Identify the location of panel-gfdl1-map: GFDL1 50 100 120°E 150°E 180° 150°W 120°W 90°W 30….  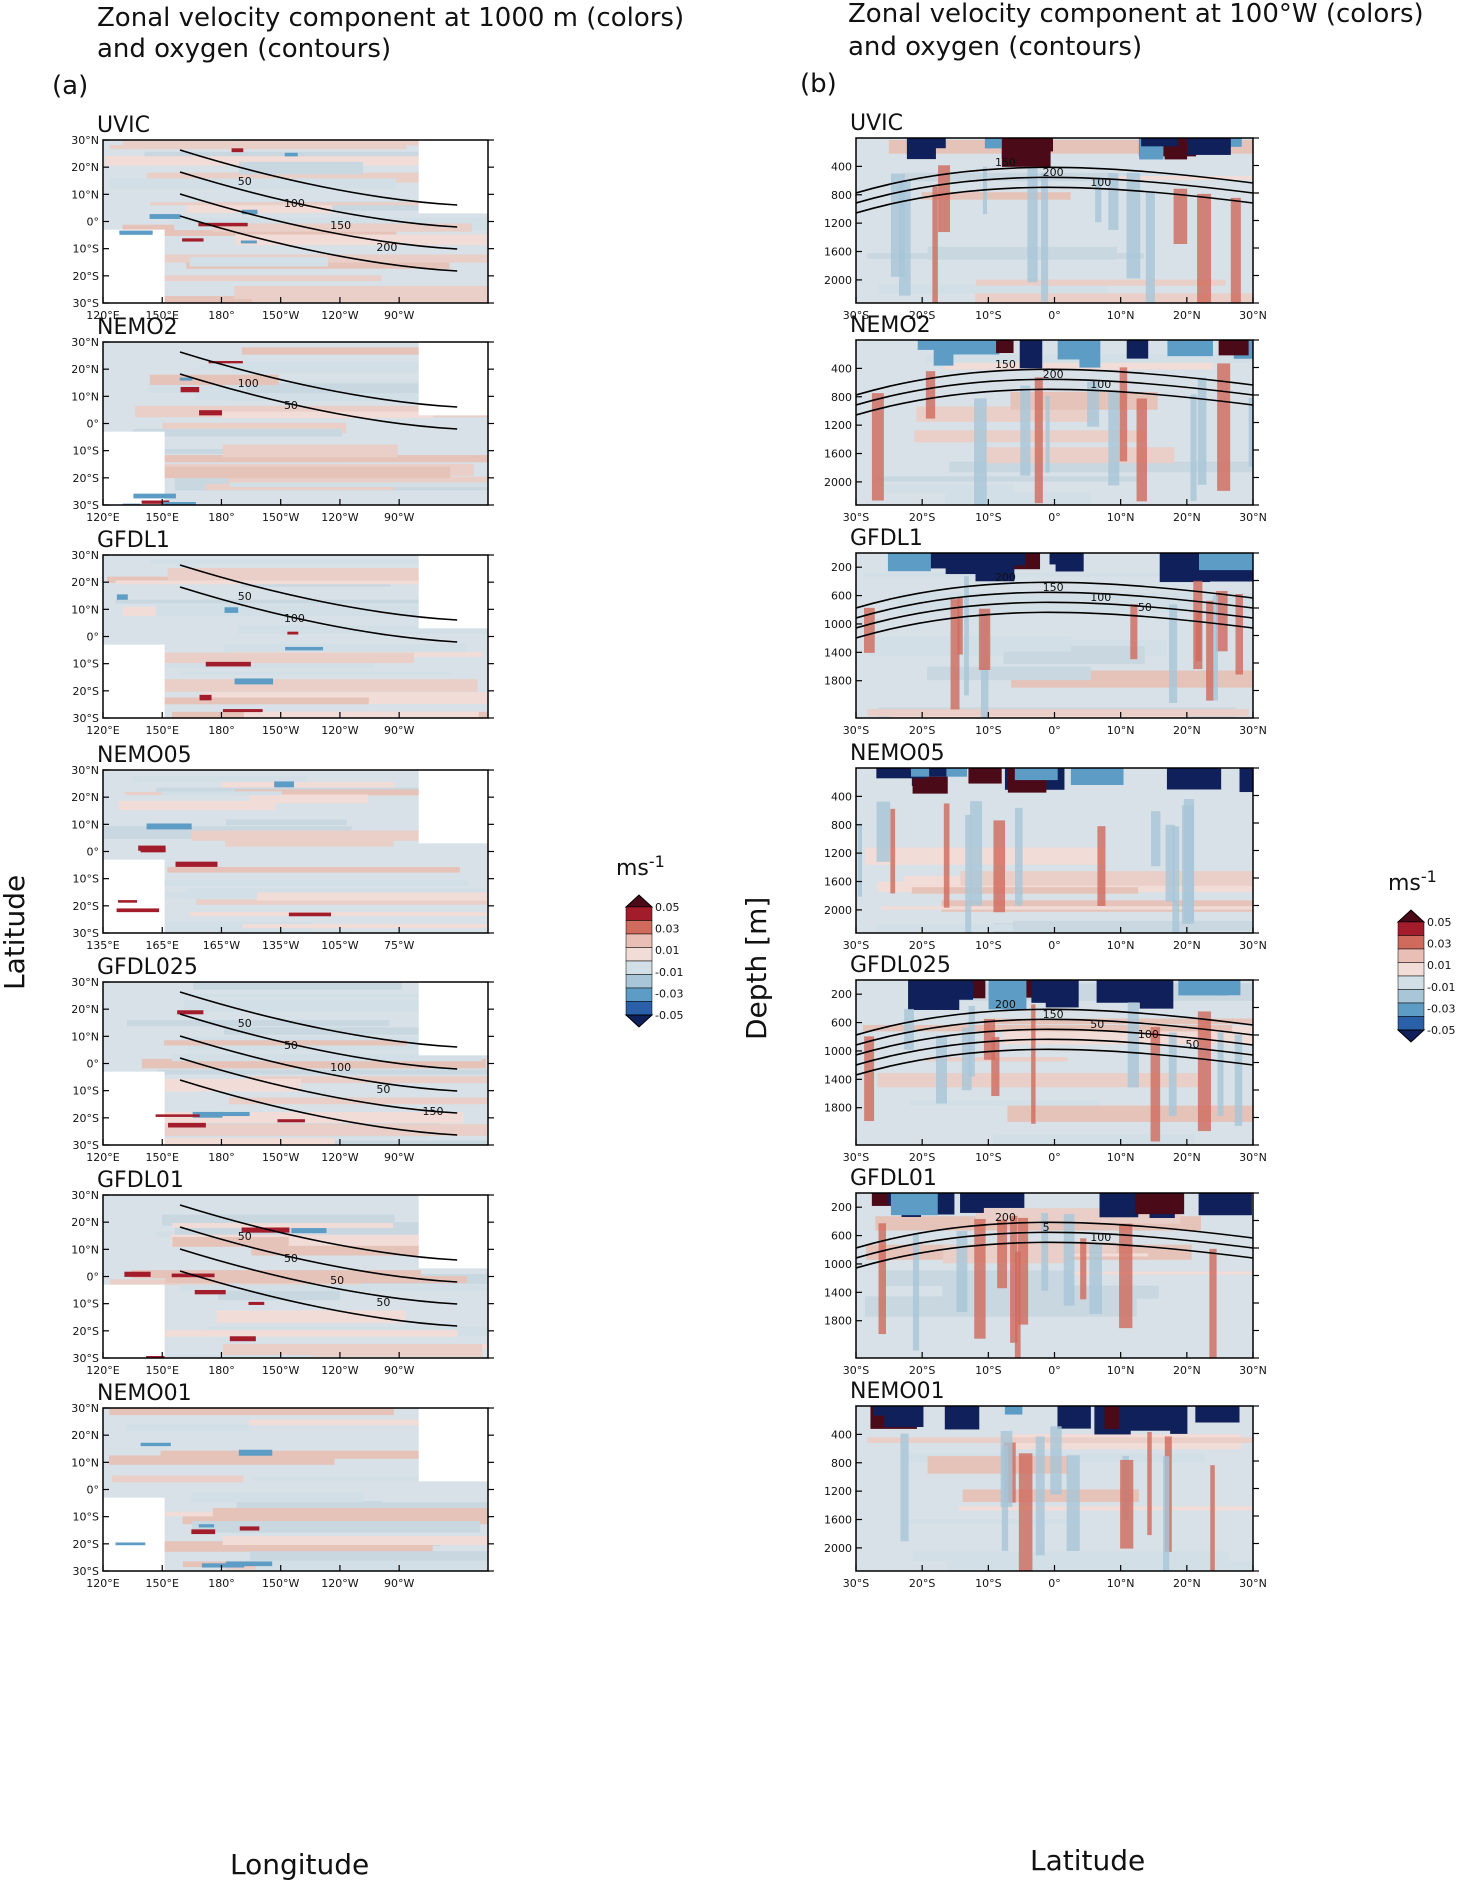
(282, 632).